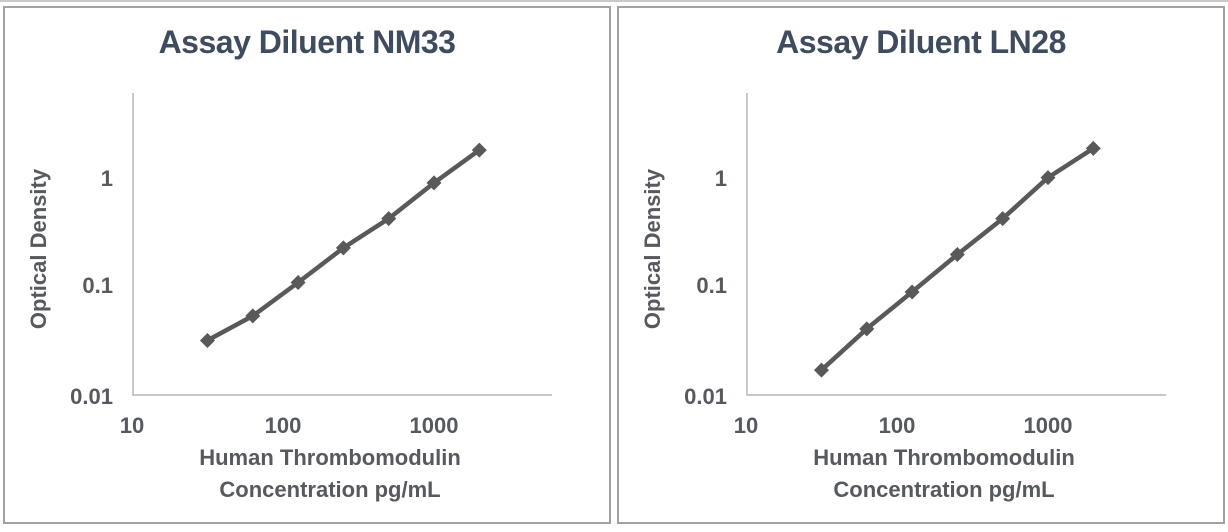 The height and width of the screenshot is (532, 1228). Describe the element at coordinates (614, 1) in the screenshot. I see `window-top-edge` at that location.